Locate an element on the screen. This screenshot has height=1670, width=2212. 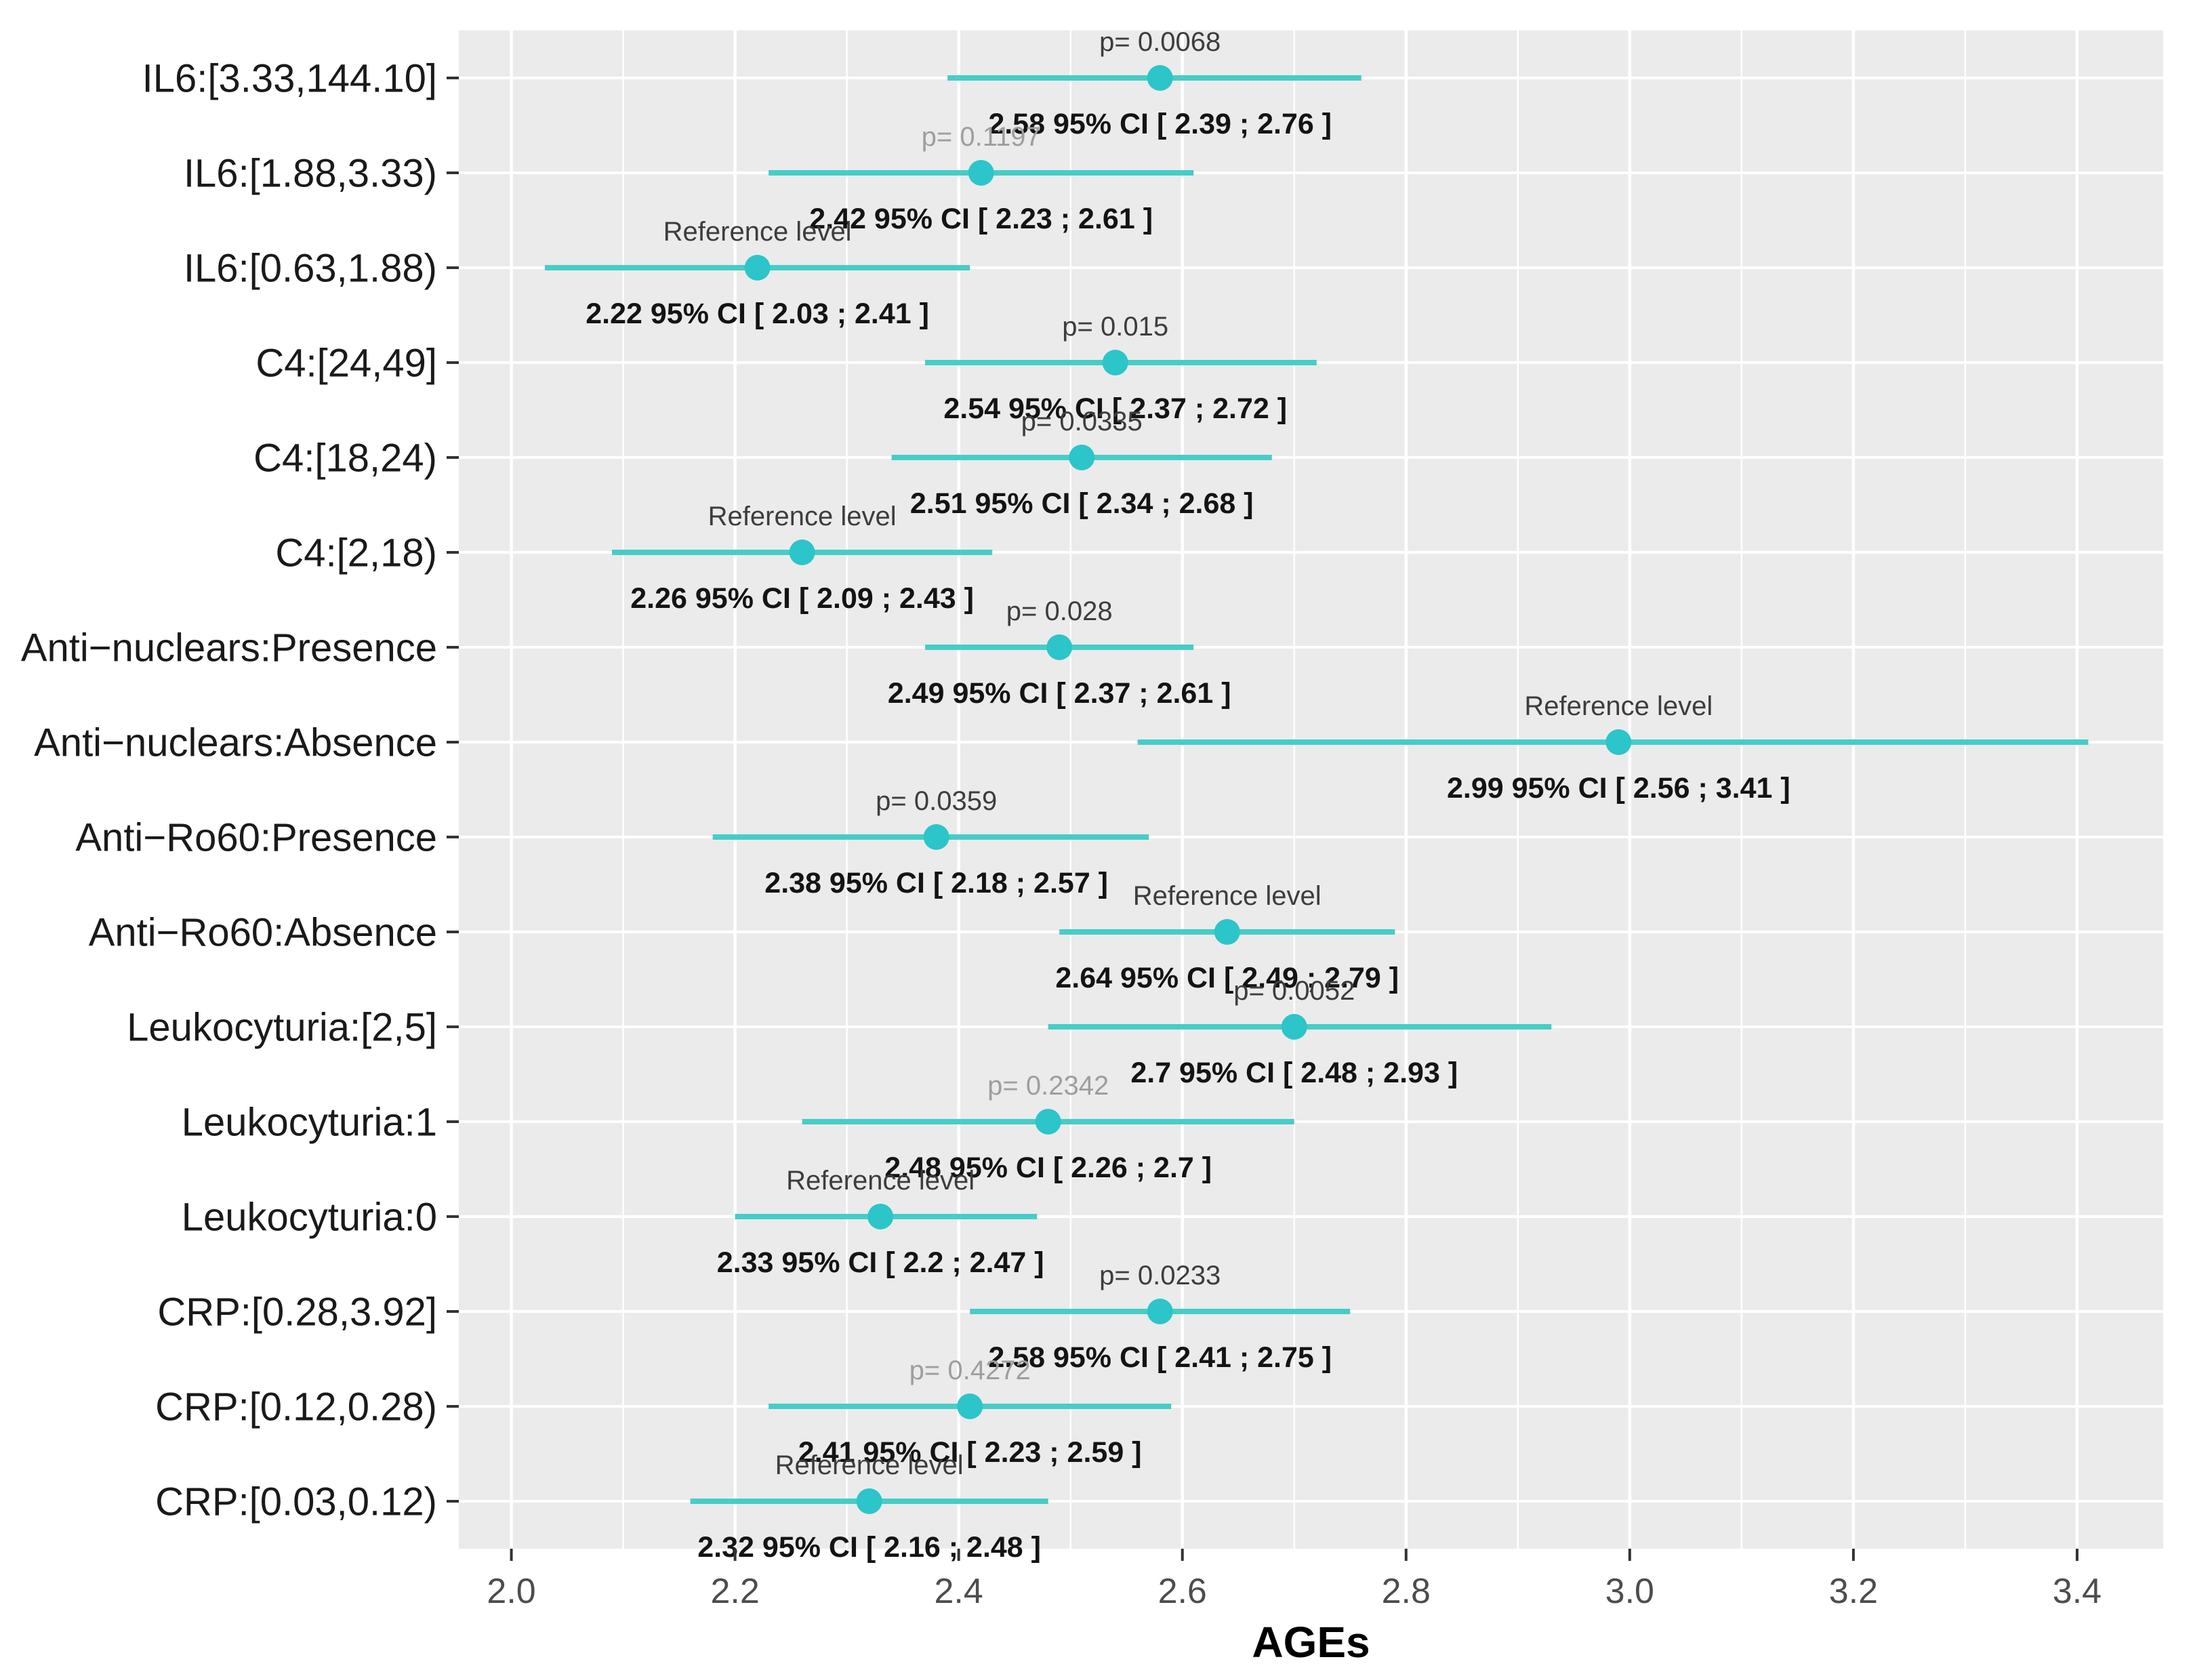
y-axis-label: IL6:[3.33,144.10] is located at coordinates (289, 78).